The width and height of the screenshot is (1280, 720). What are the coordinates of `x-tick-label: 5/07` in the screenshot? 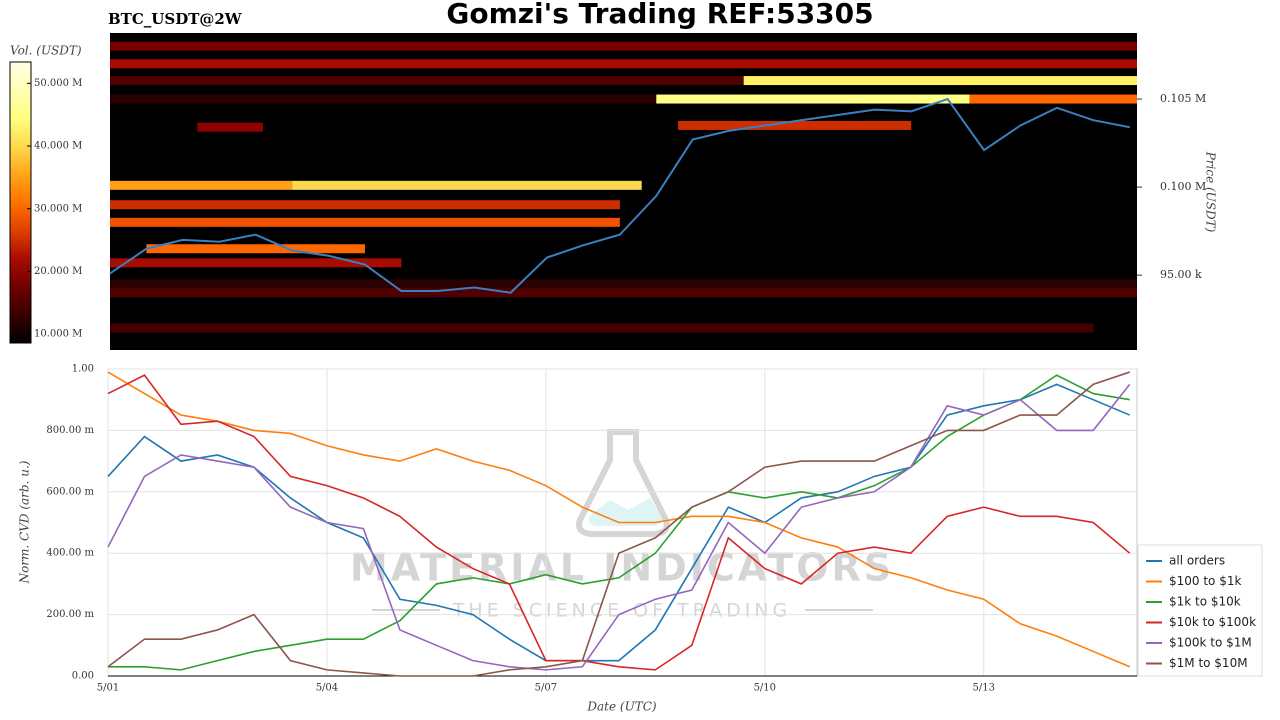 It's located at (546, 688).